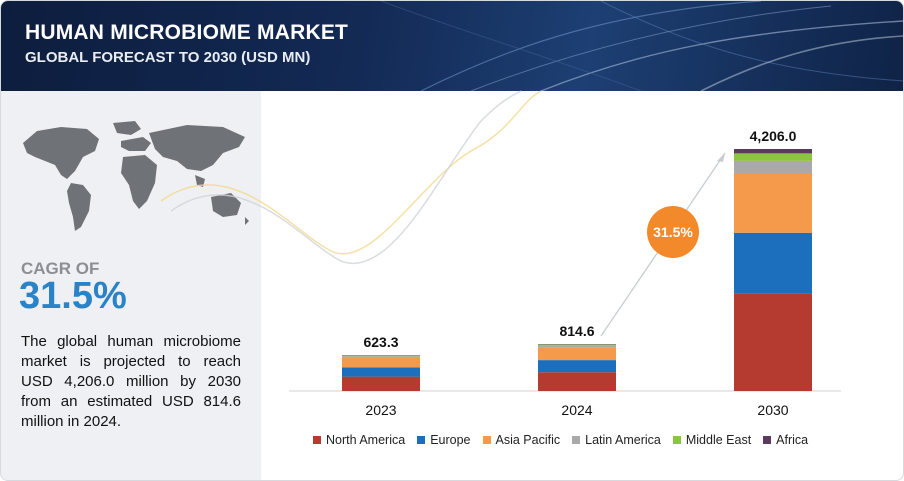 This screenshot has height=481, width=904. What do you see at coordinates (576, 331) in the screenshot?
I see `total-label-2024: 814.6` at bounding box center [576, 331].